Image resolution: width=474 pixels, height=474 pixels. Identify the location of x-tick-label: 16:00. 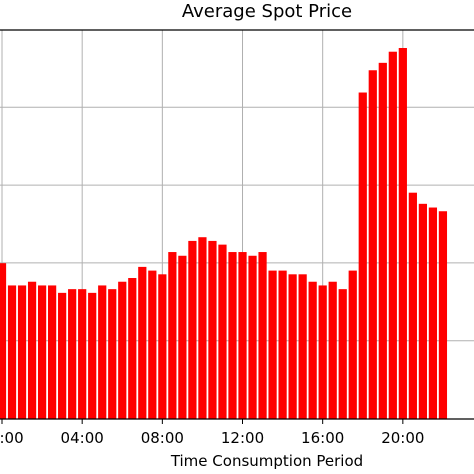
(322, 438).